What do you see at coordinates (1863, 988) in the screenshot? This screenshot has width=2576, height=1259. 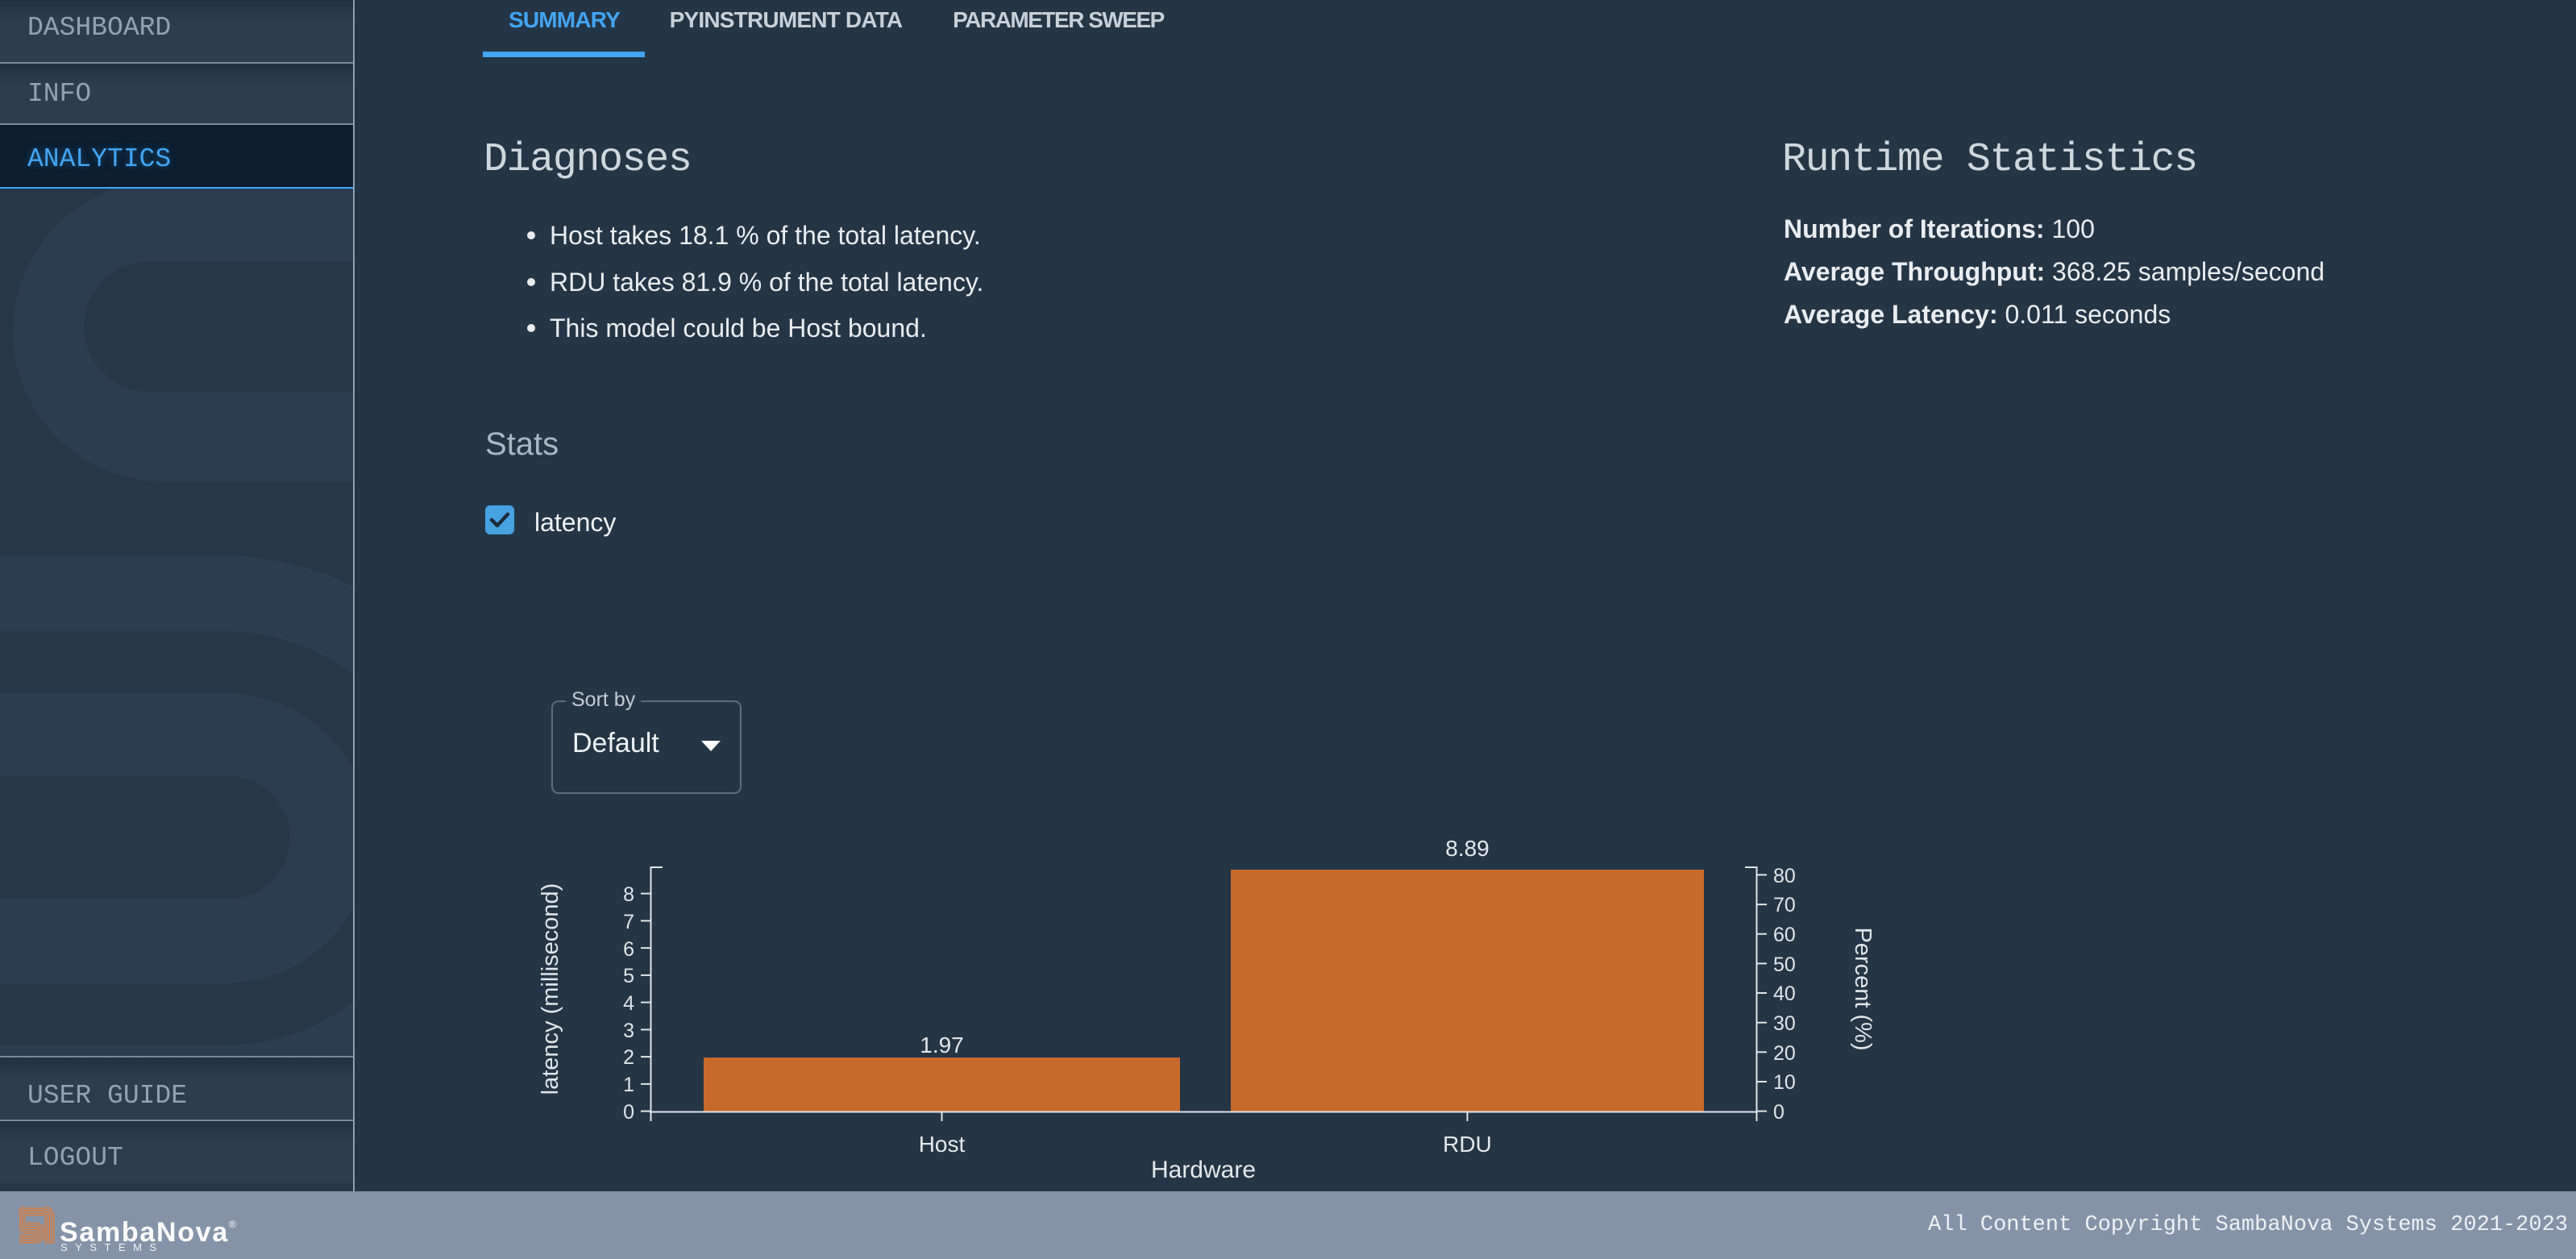 I see `svg-text: Percent (%)` at bounding box center [1863, 988].